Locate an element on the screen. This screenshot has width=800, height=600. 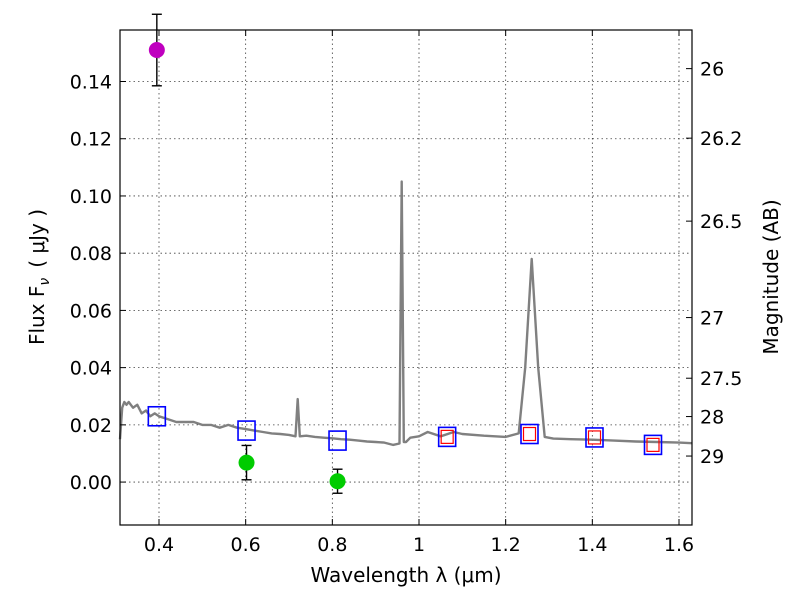
y-tick-label: 0.12 is located at coordinates (91, 140).